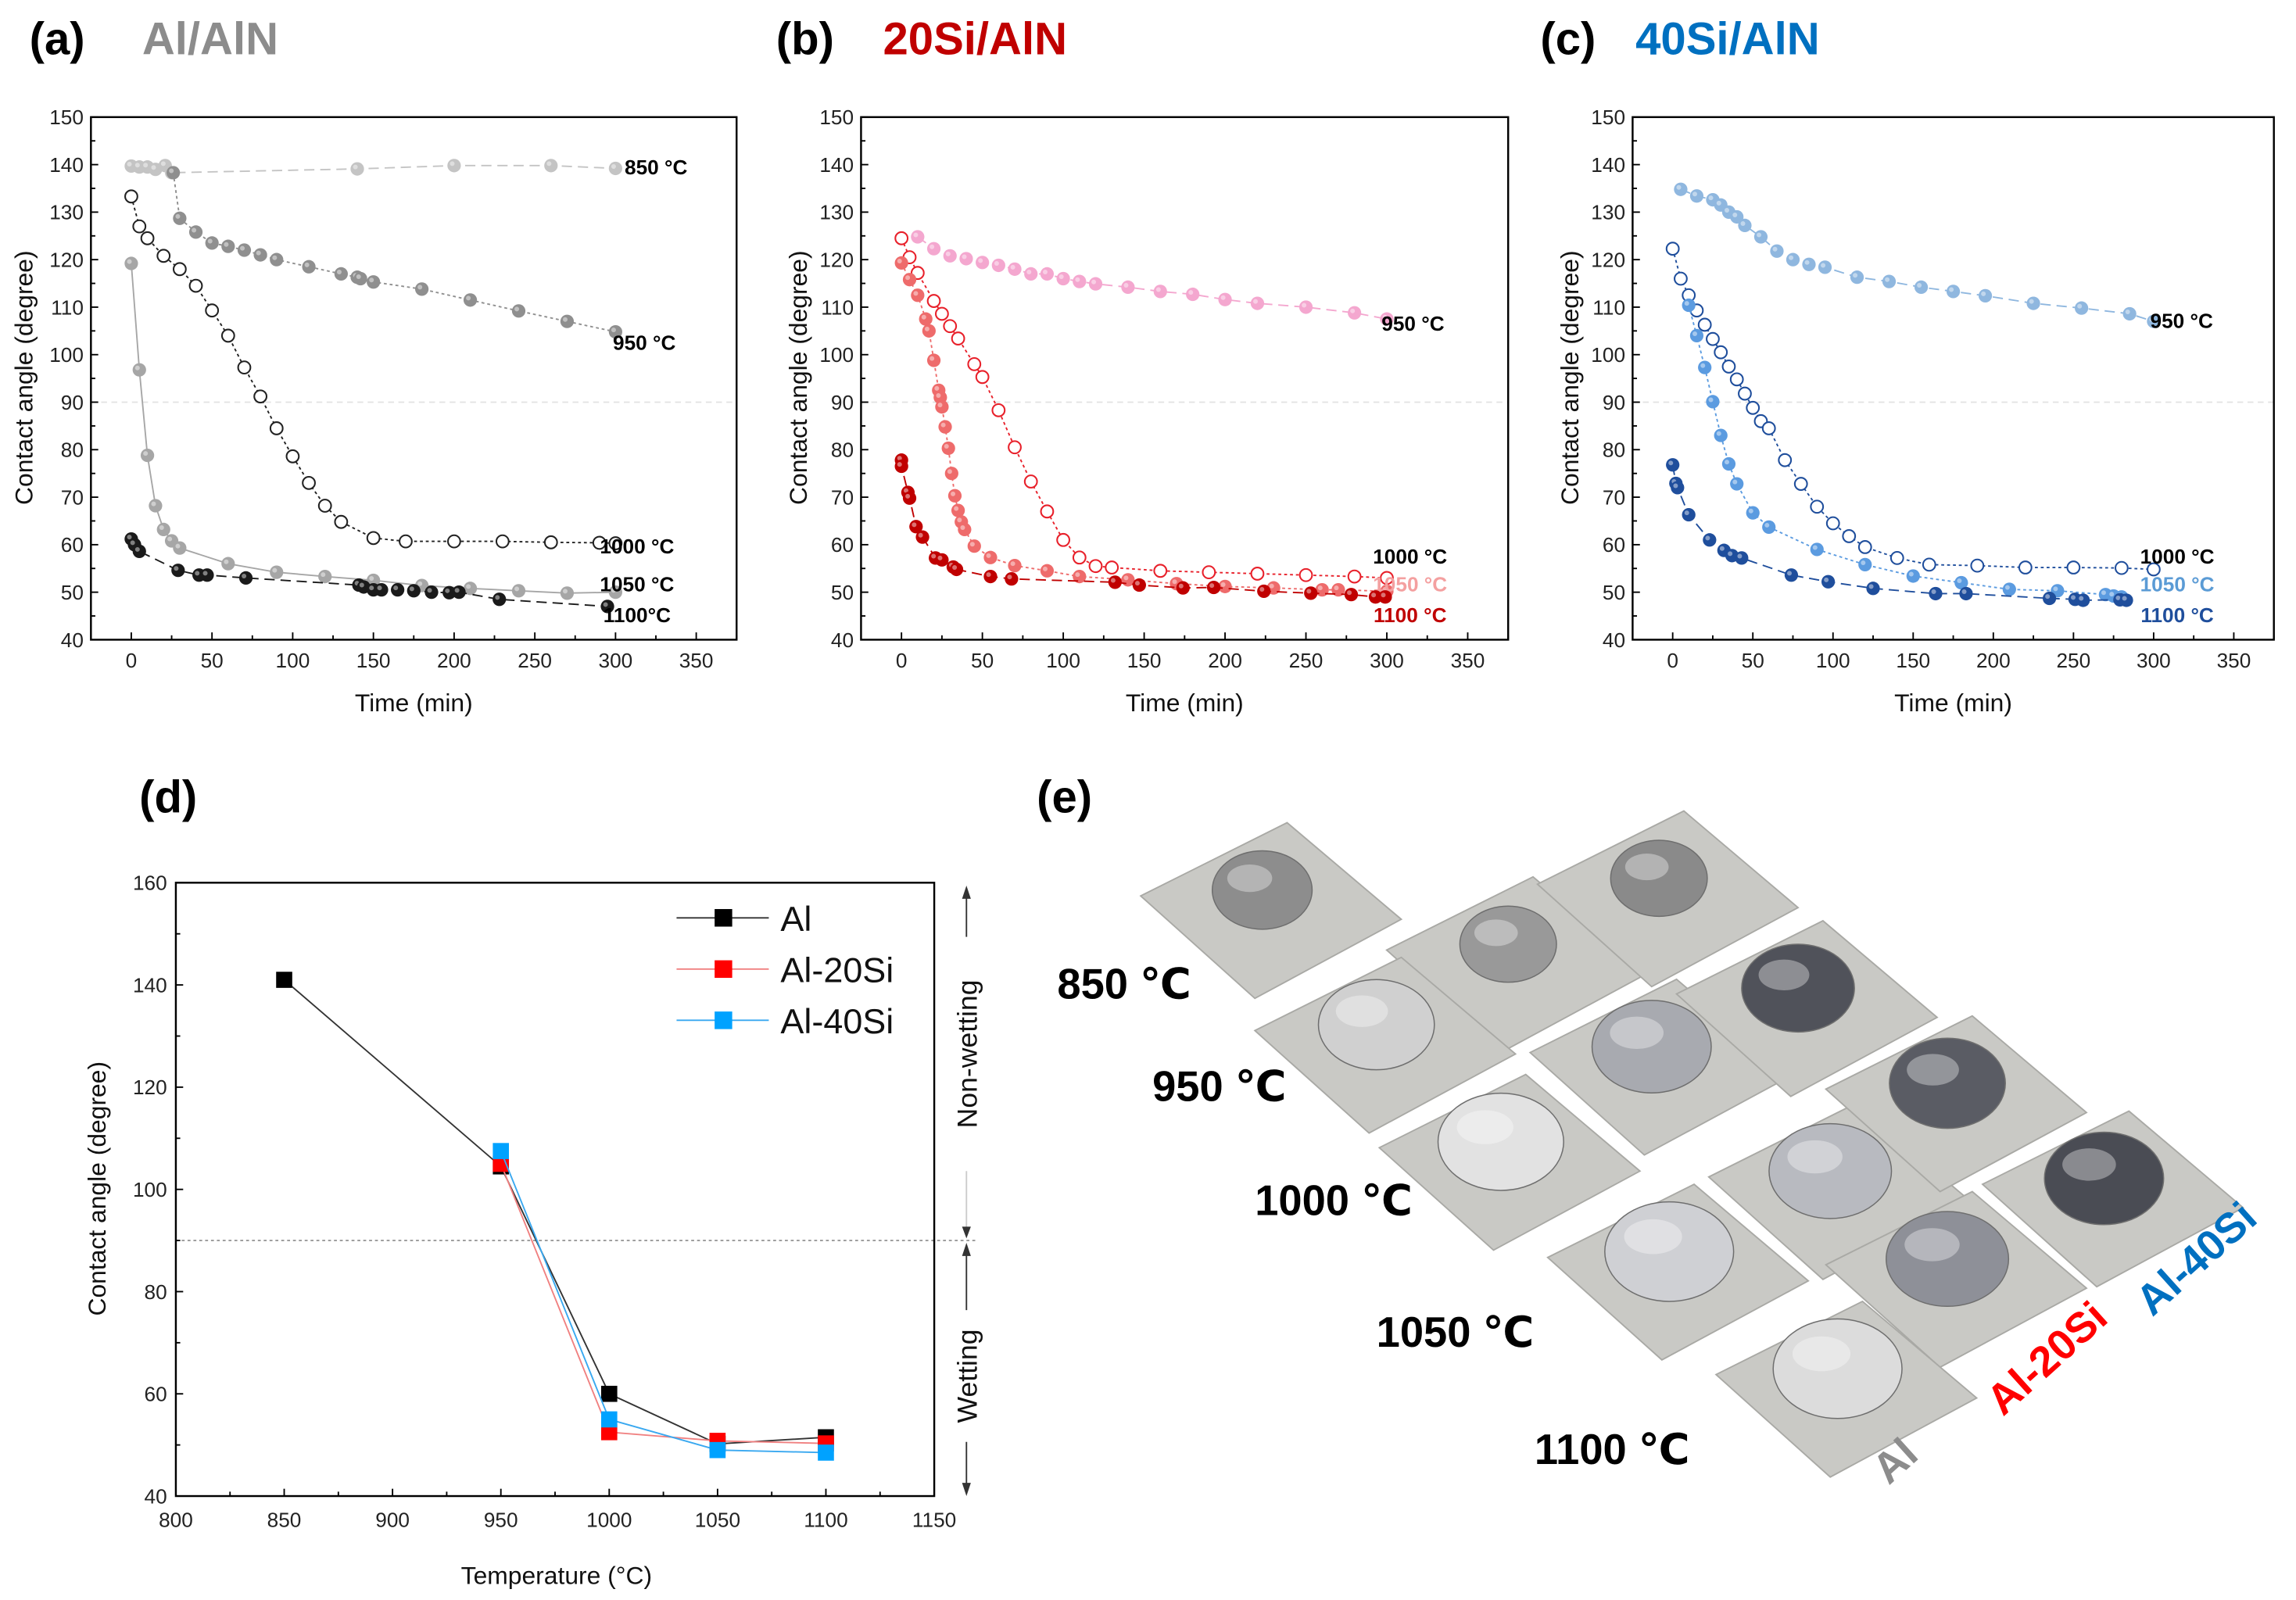  What do you see at coordinates (795, 919) in the screenshot?
I see `legend-label: Al` at bounding box center [795, 919].